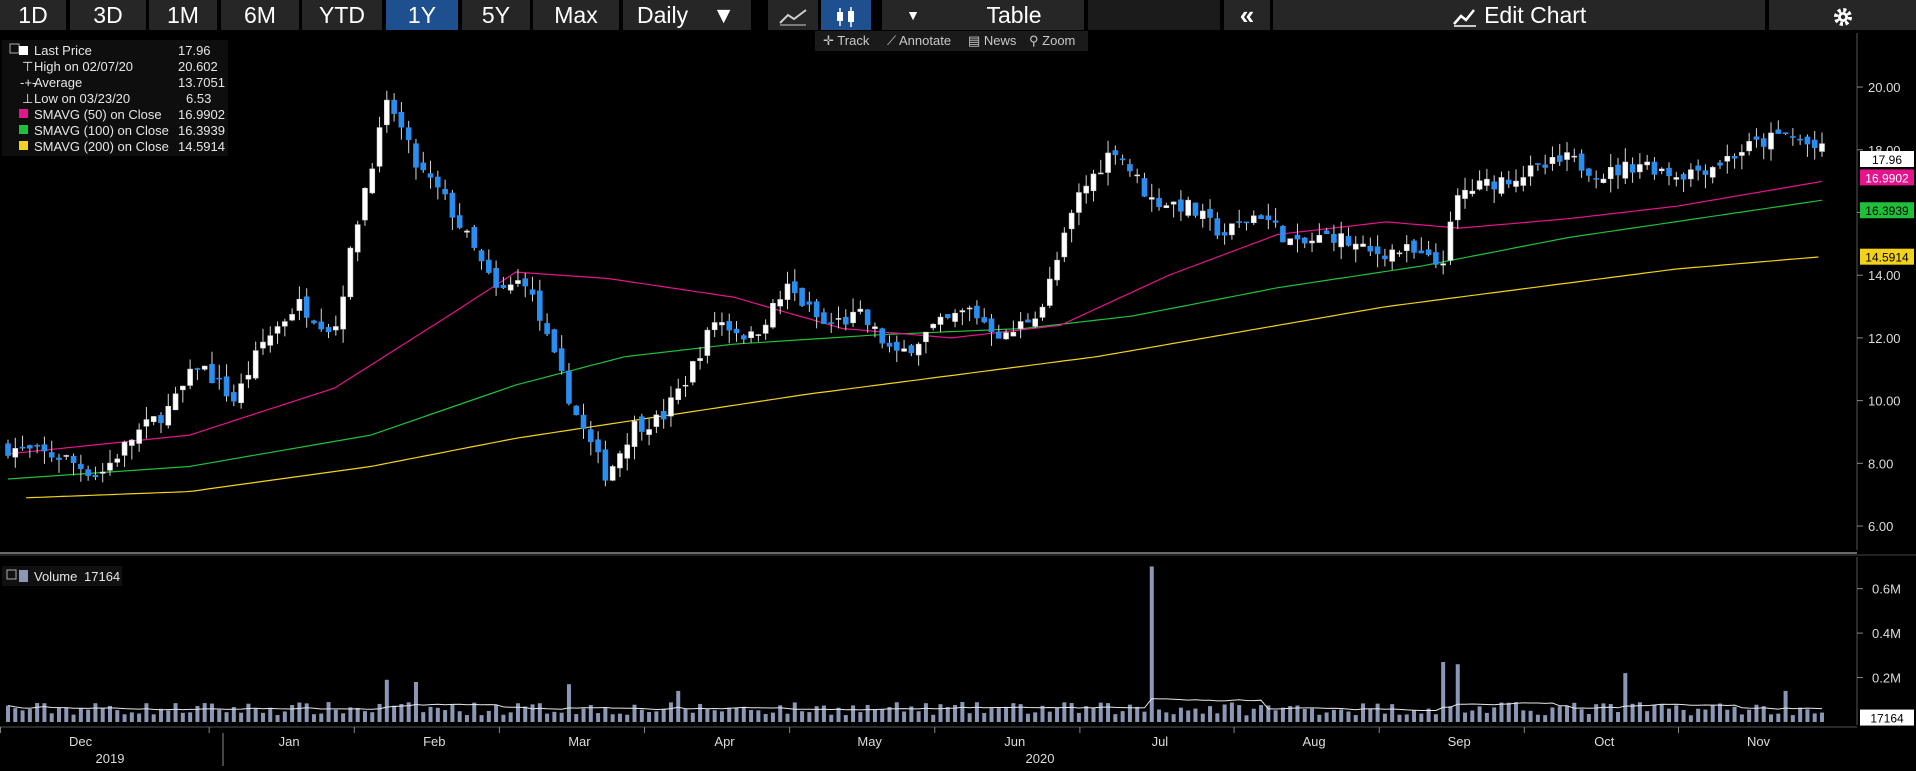 This screenshot has height=771, width=1916. What do you see at coordinates (201, 130) in the screenshot?
I see `legend-sma100-value: 16.3939` at bounding box center [201, 130].